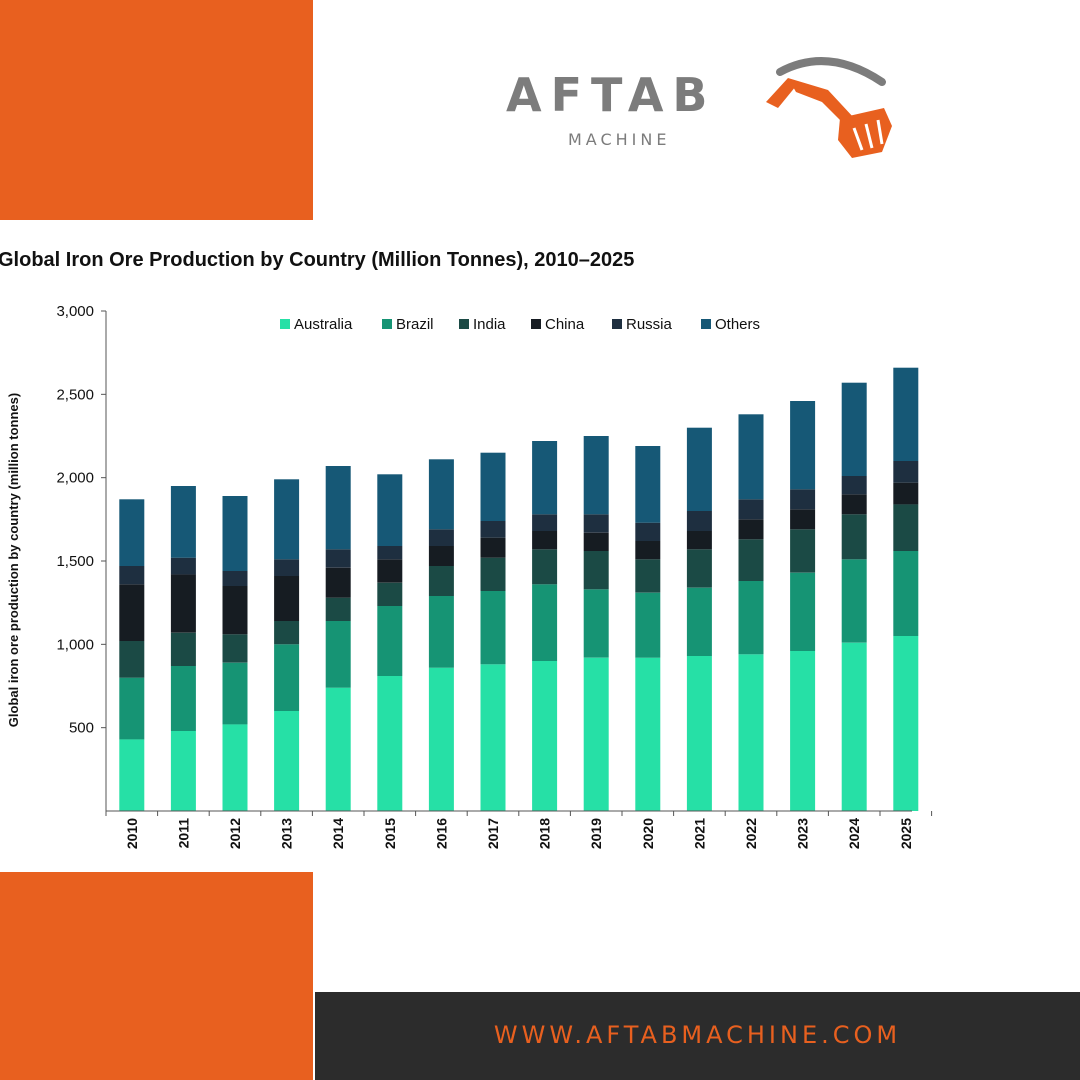  I want to click on bar-brazil-2010, so click(132, 708).